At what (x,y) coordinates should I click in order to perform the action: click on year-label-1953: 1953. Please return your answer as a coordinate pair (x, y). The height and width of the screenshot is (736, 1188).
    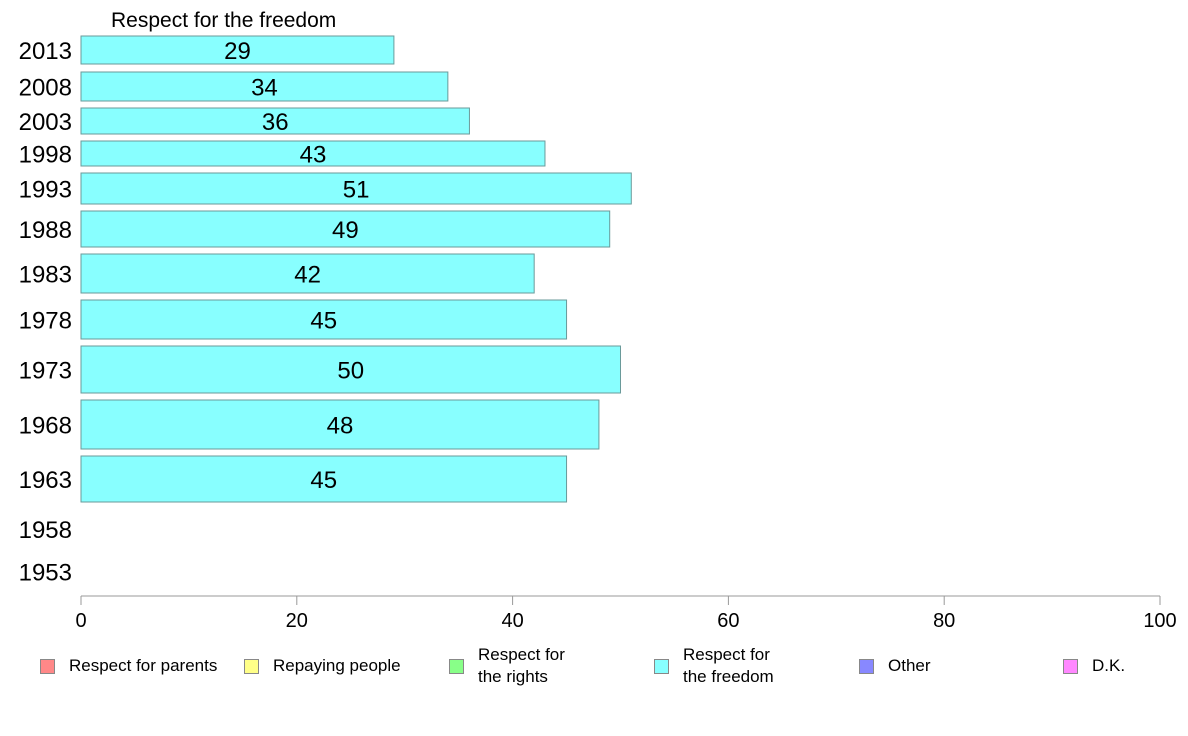
    Looking at the image, I should click on (45, 573).